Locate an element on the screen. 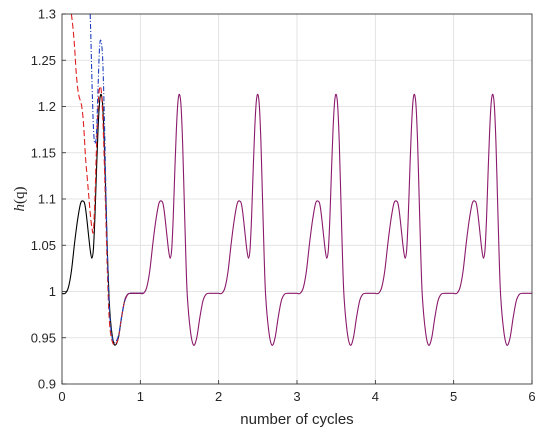  y-axis-label: h(q) is located at coordinates (20, 199).